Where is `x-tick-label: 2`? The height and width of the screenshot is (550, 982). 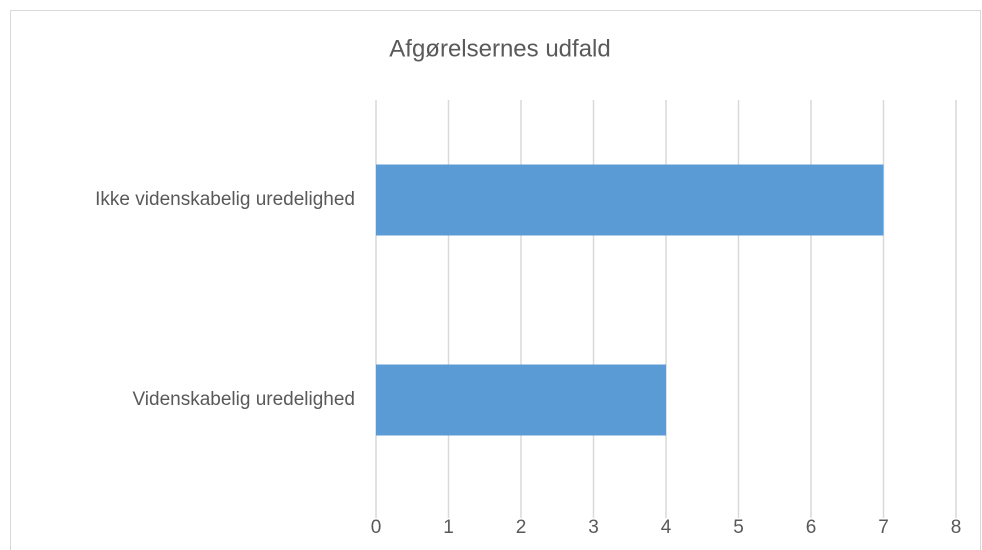 x-tick-label: 2 is located at coordinates (521, 527).